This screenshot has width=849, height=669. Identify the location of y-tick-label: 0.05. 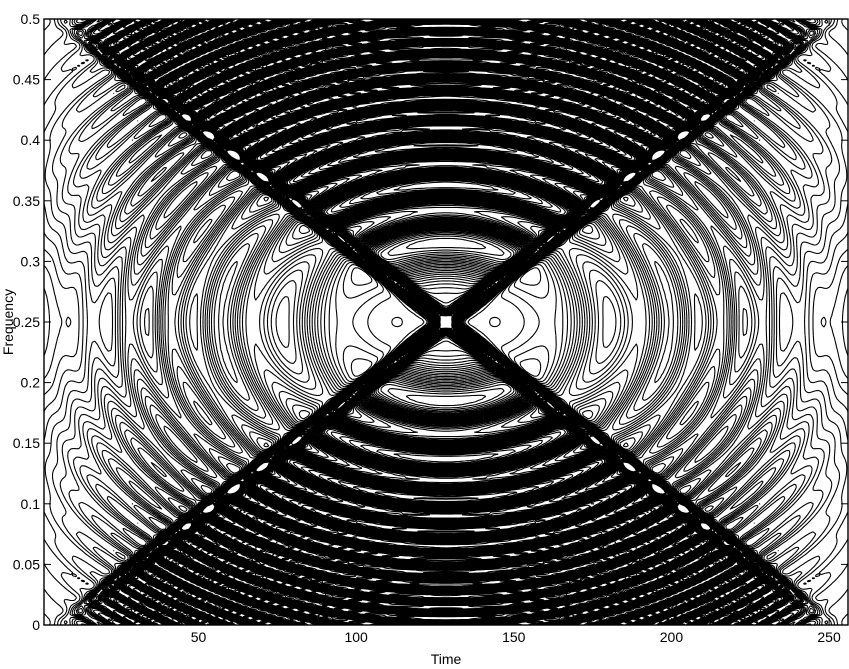
(26, 564).